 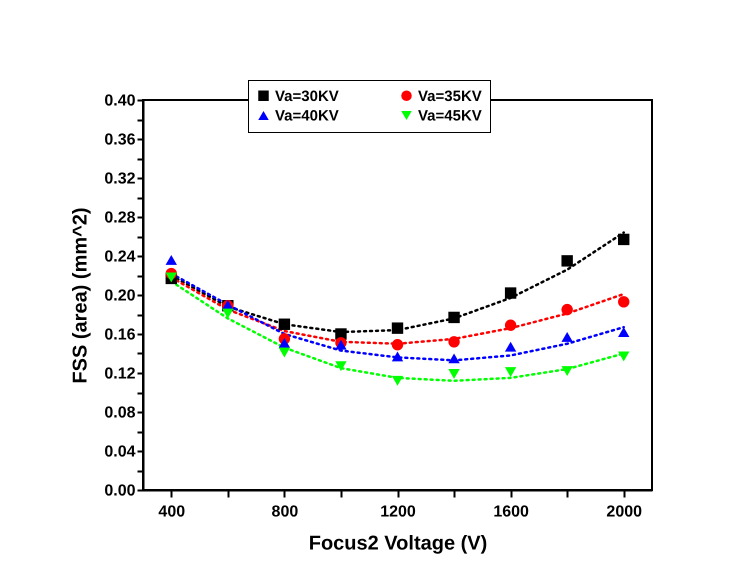 I want to click on y-tick-label: 0.40, so click(x=120, y=101).